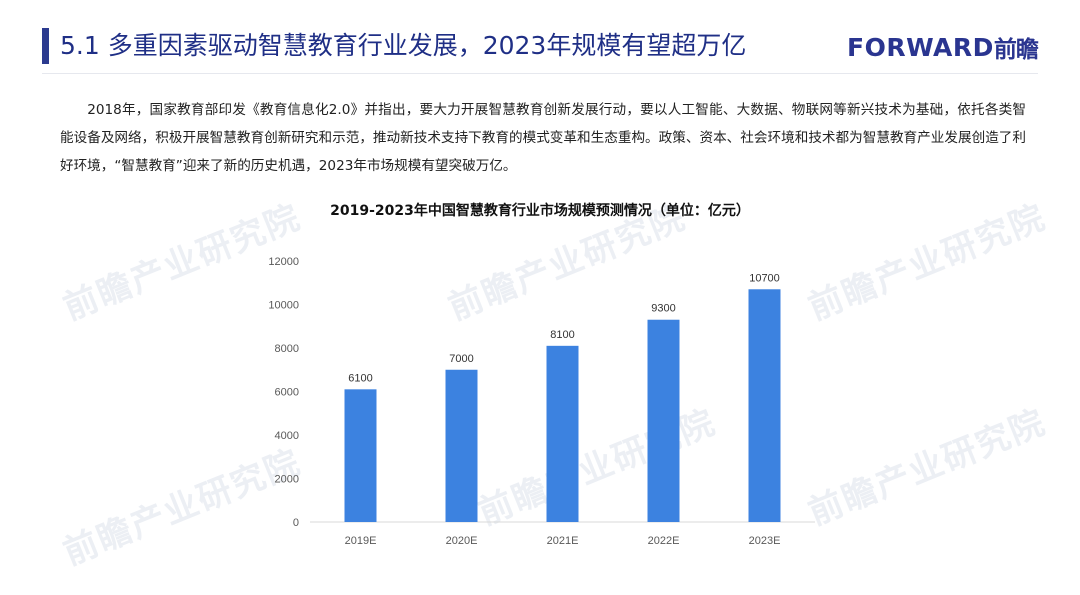  Describe the element at coordinates (287, 393) in the screenshot. I see `y-tick-label-3: 6000` at that location.